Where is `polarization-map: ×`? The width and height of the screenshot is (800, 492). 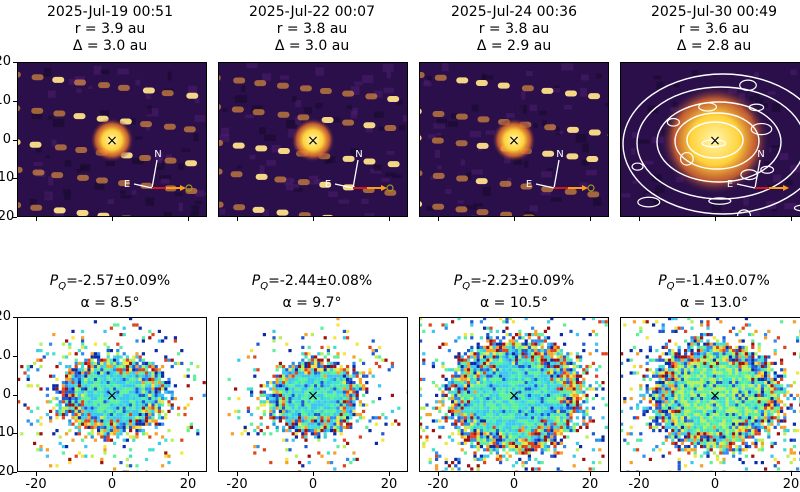
polarization-map: × is located at coordinates (112, 394).